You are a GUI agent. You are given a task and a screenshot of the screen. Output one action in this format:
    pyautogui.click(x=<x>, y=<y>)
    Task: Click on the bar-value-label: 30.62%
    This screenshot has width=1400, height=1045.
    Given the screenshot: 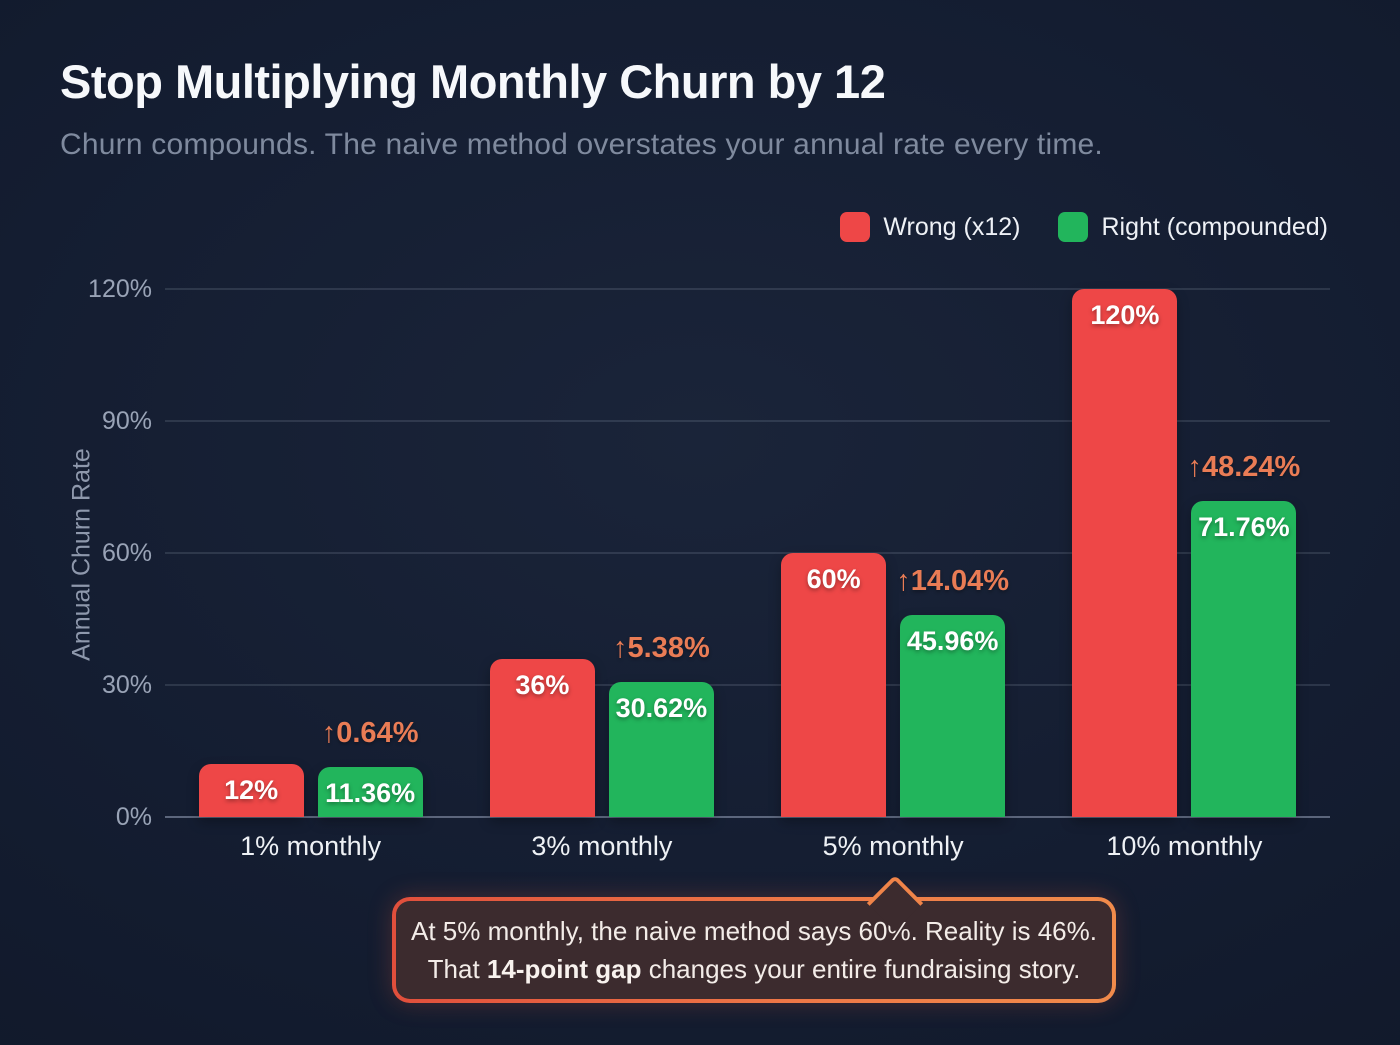 What is the action you would take?
    pyautogui.click(x=661, y=708)
    